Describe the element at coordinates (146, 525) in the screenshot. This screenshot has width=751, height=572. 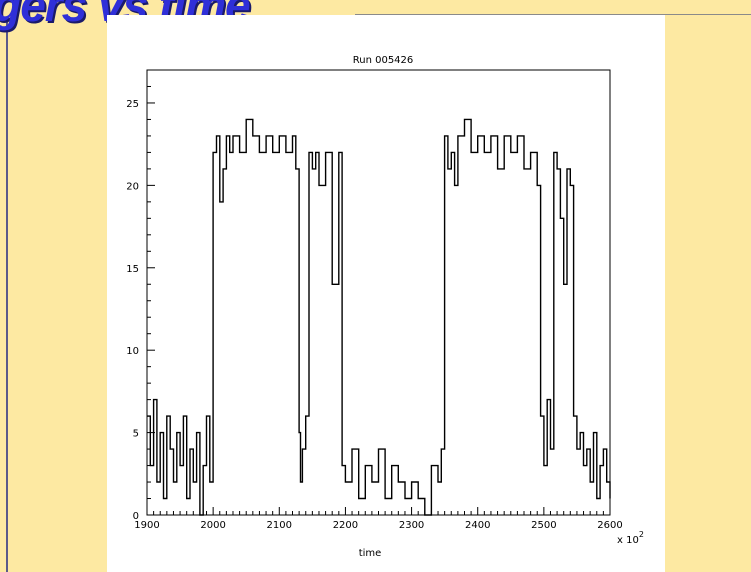
I see `x-tick-label: 1900` at that location.